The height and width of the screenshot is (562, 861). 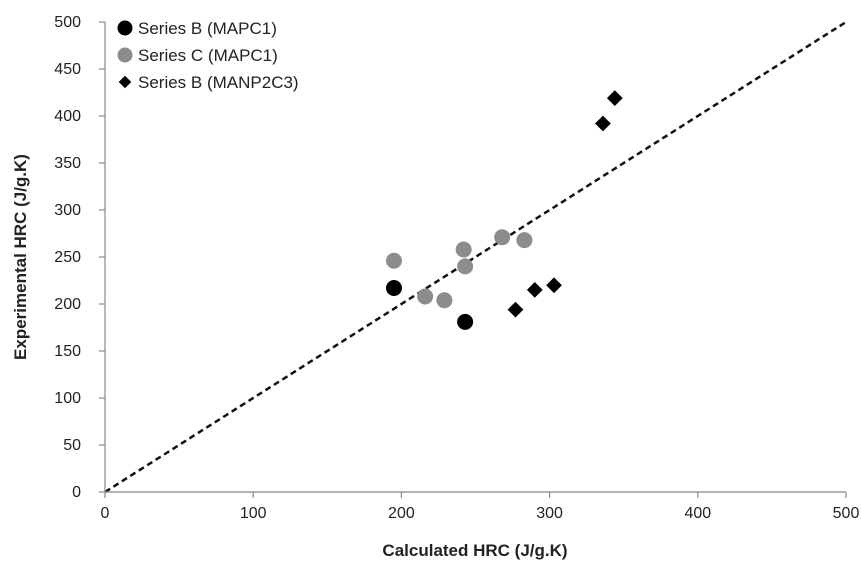 I want to click on x-tick-label: 300, so click(x=549, y=513).